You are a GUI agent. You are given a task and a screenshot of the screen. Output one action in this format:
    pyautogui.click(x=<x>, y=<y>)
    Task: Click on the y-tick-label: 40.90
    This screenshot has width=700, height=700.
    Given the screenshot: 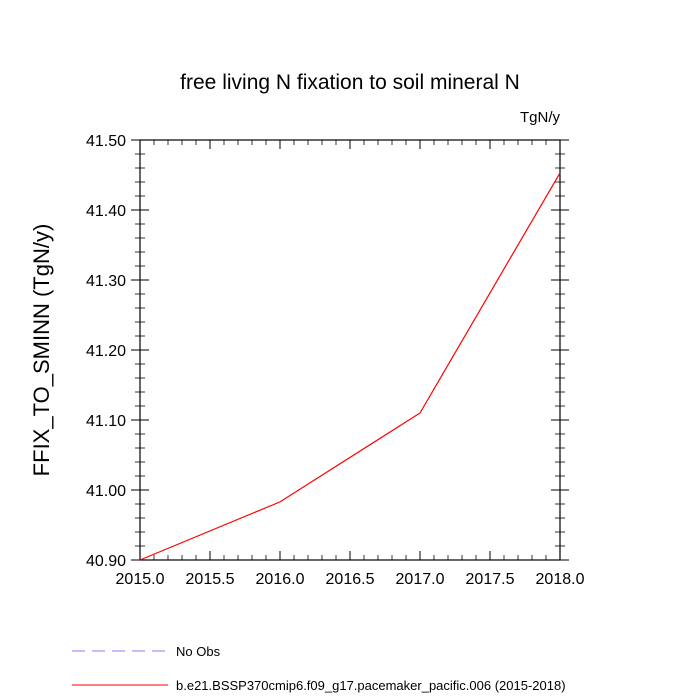 What is the action you would take?
    pyautogui.click(x=106, y=561)
    